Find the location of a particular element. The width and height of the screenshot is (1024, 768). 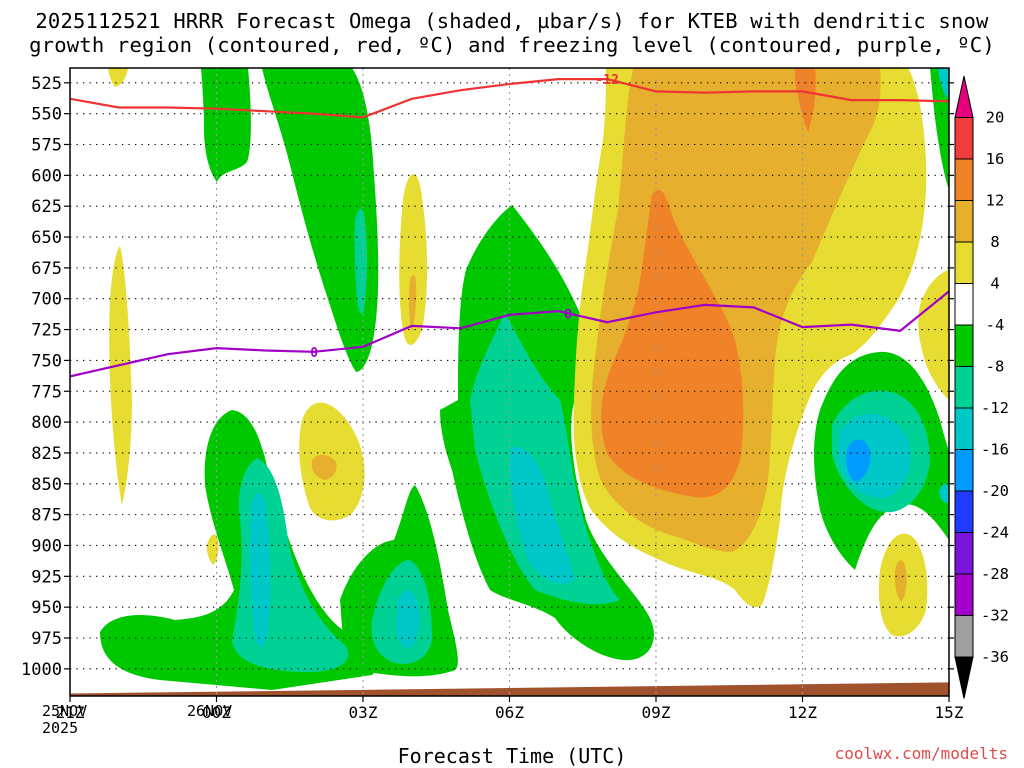

next-day: 26NOV is located at coordinates (210, 711).